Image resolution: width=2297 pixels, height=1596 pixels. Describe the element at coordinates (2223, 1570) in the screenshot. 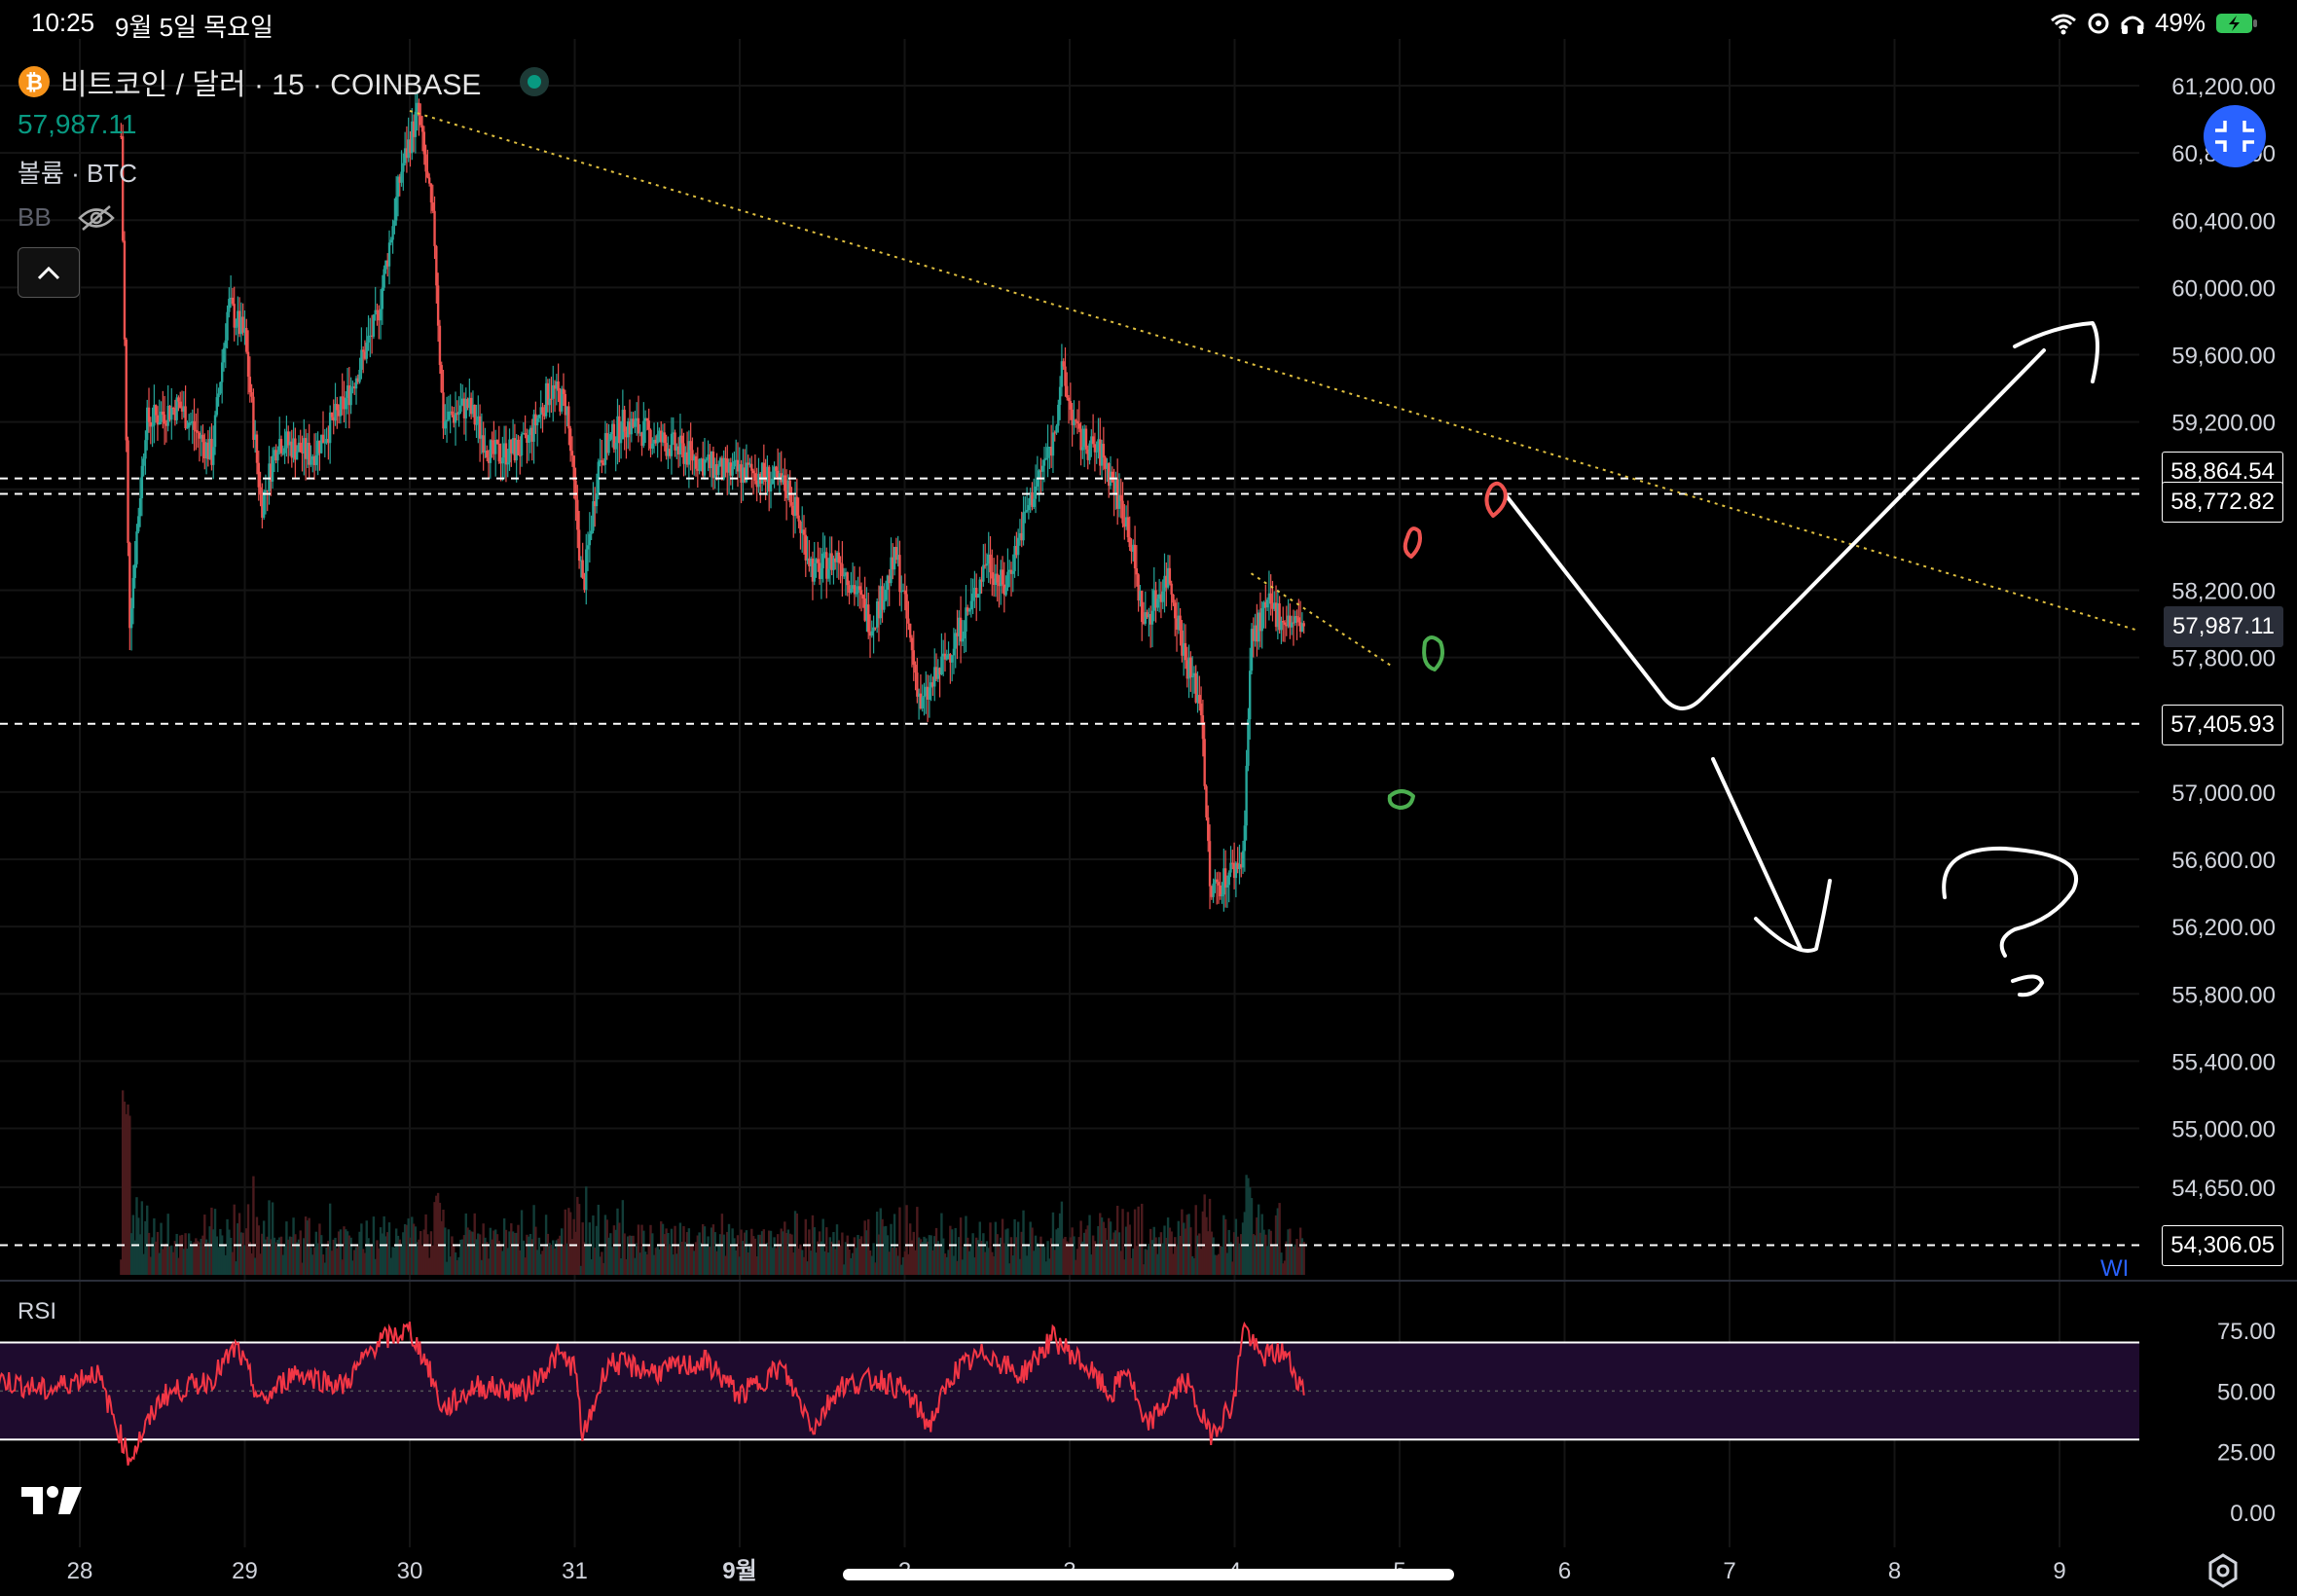

I see `settings-icon` at that location.